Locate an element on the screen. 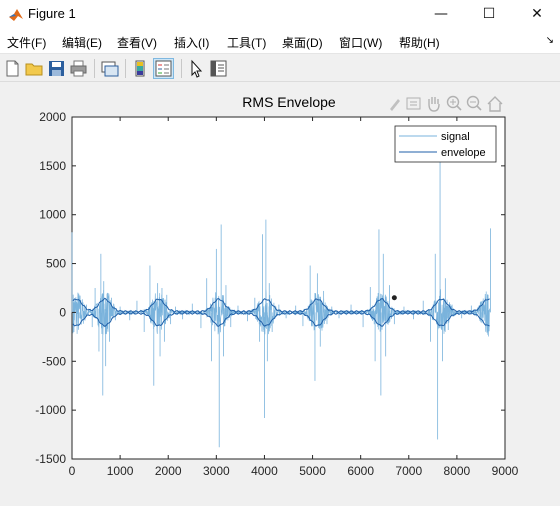  brush-icon is located at coordinates (395, 105).